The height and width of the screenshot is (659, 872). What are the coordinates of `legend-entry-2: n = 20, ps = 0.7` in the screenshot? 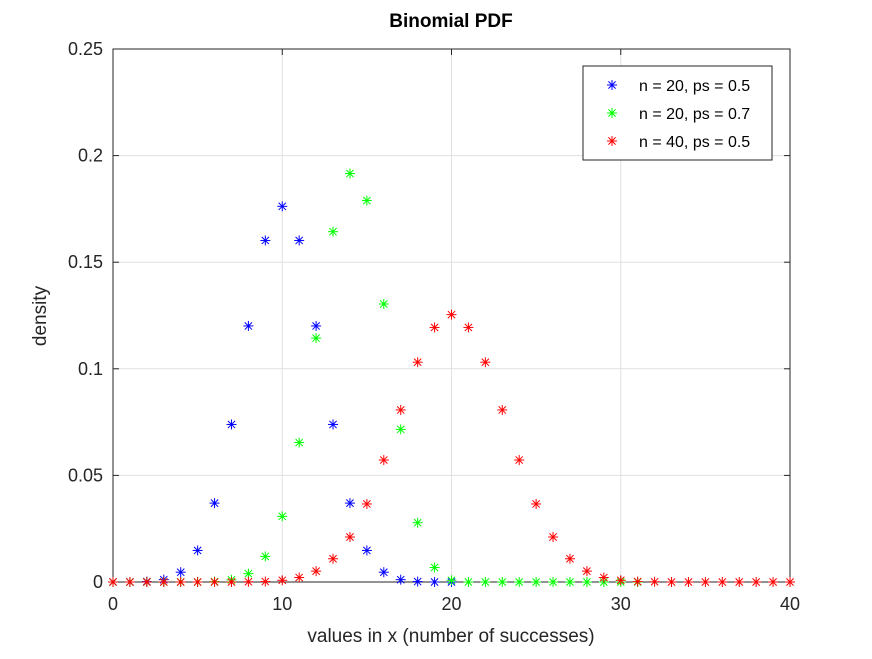 It's located at (694, 114).